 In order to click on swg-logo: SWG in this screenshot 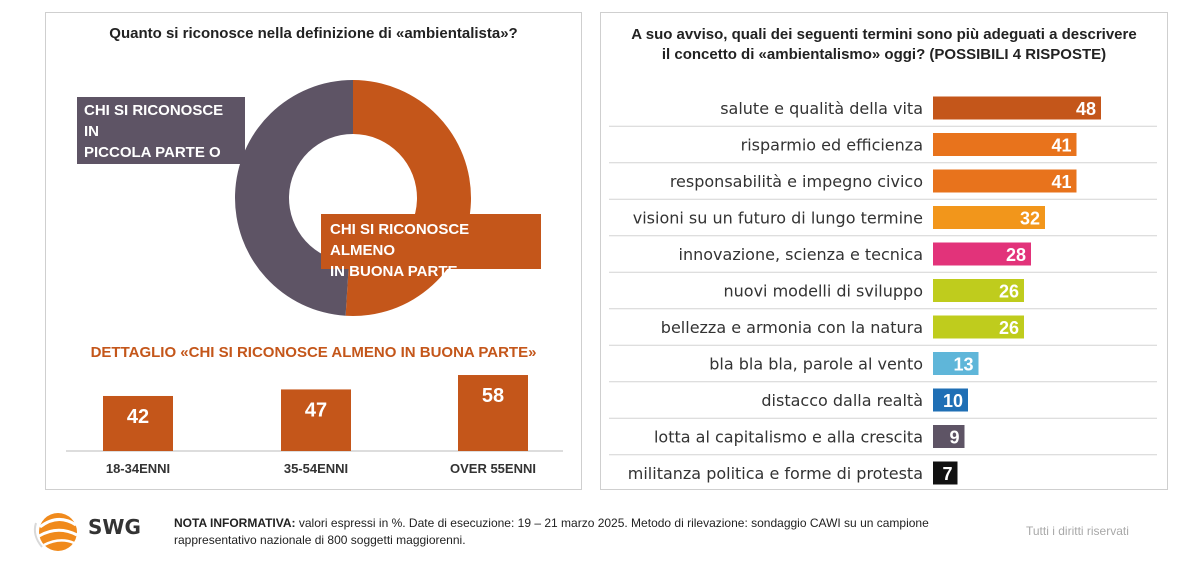, I will do `click(95, 530)`.